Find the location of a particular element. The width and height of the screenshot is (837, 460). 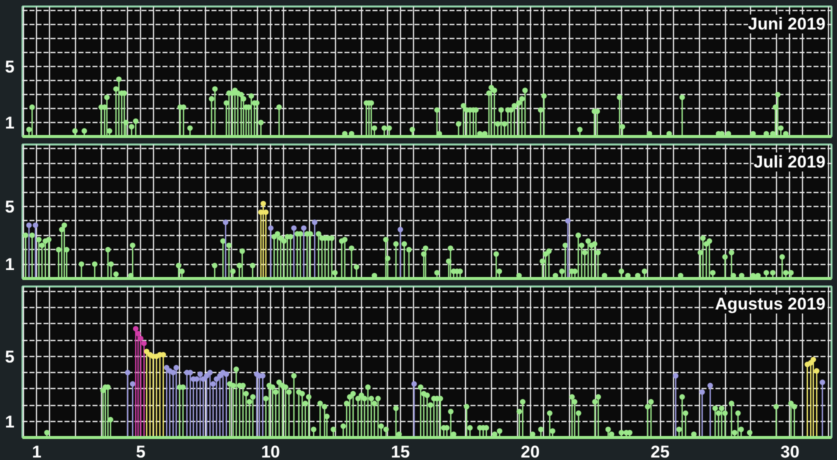

x-tick-label: 5 is located at coordinates (141, 451).